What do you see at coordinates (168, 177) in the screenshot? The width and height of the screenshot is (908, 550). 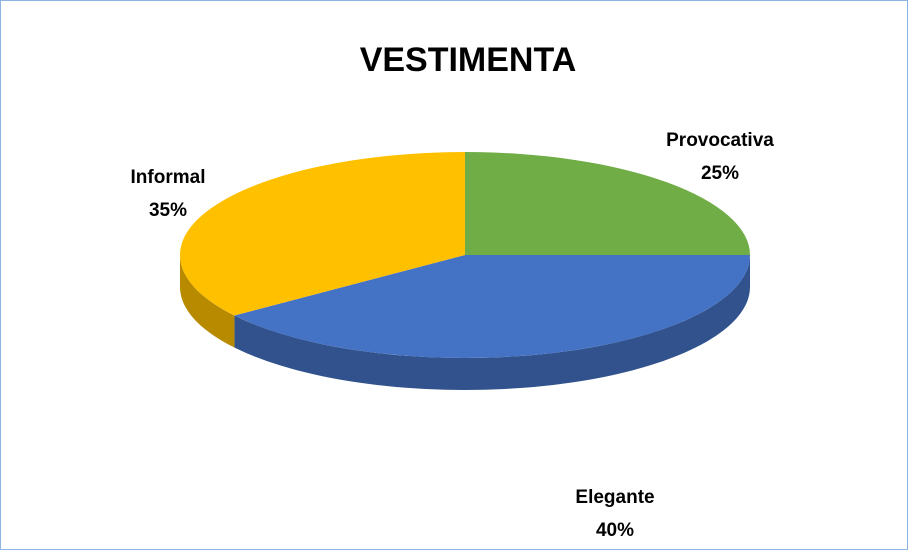 I see `data-label-category: Informal` at bounding box center [168, 177].